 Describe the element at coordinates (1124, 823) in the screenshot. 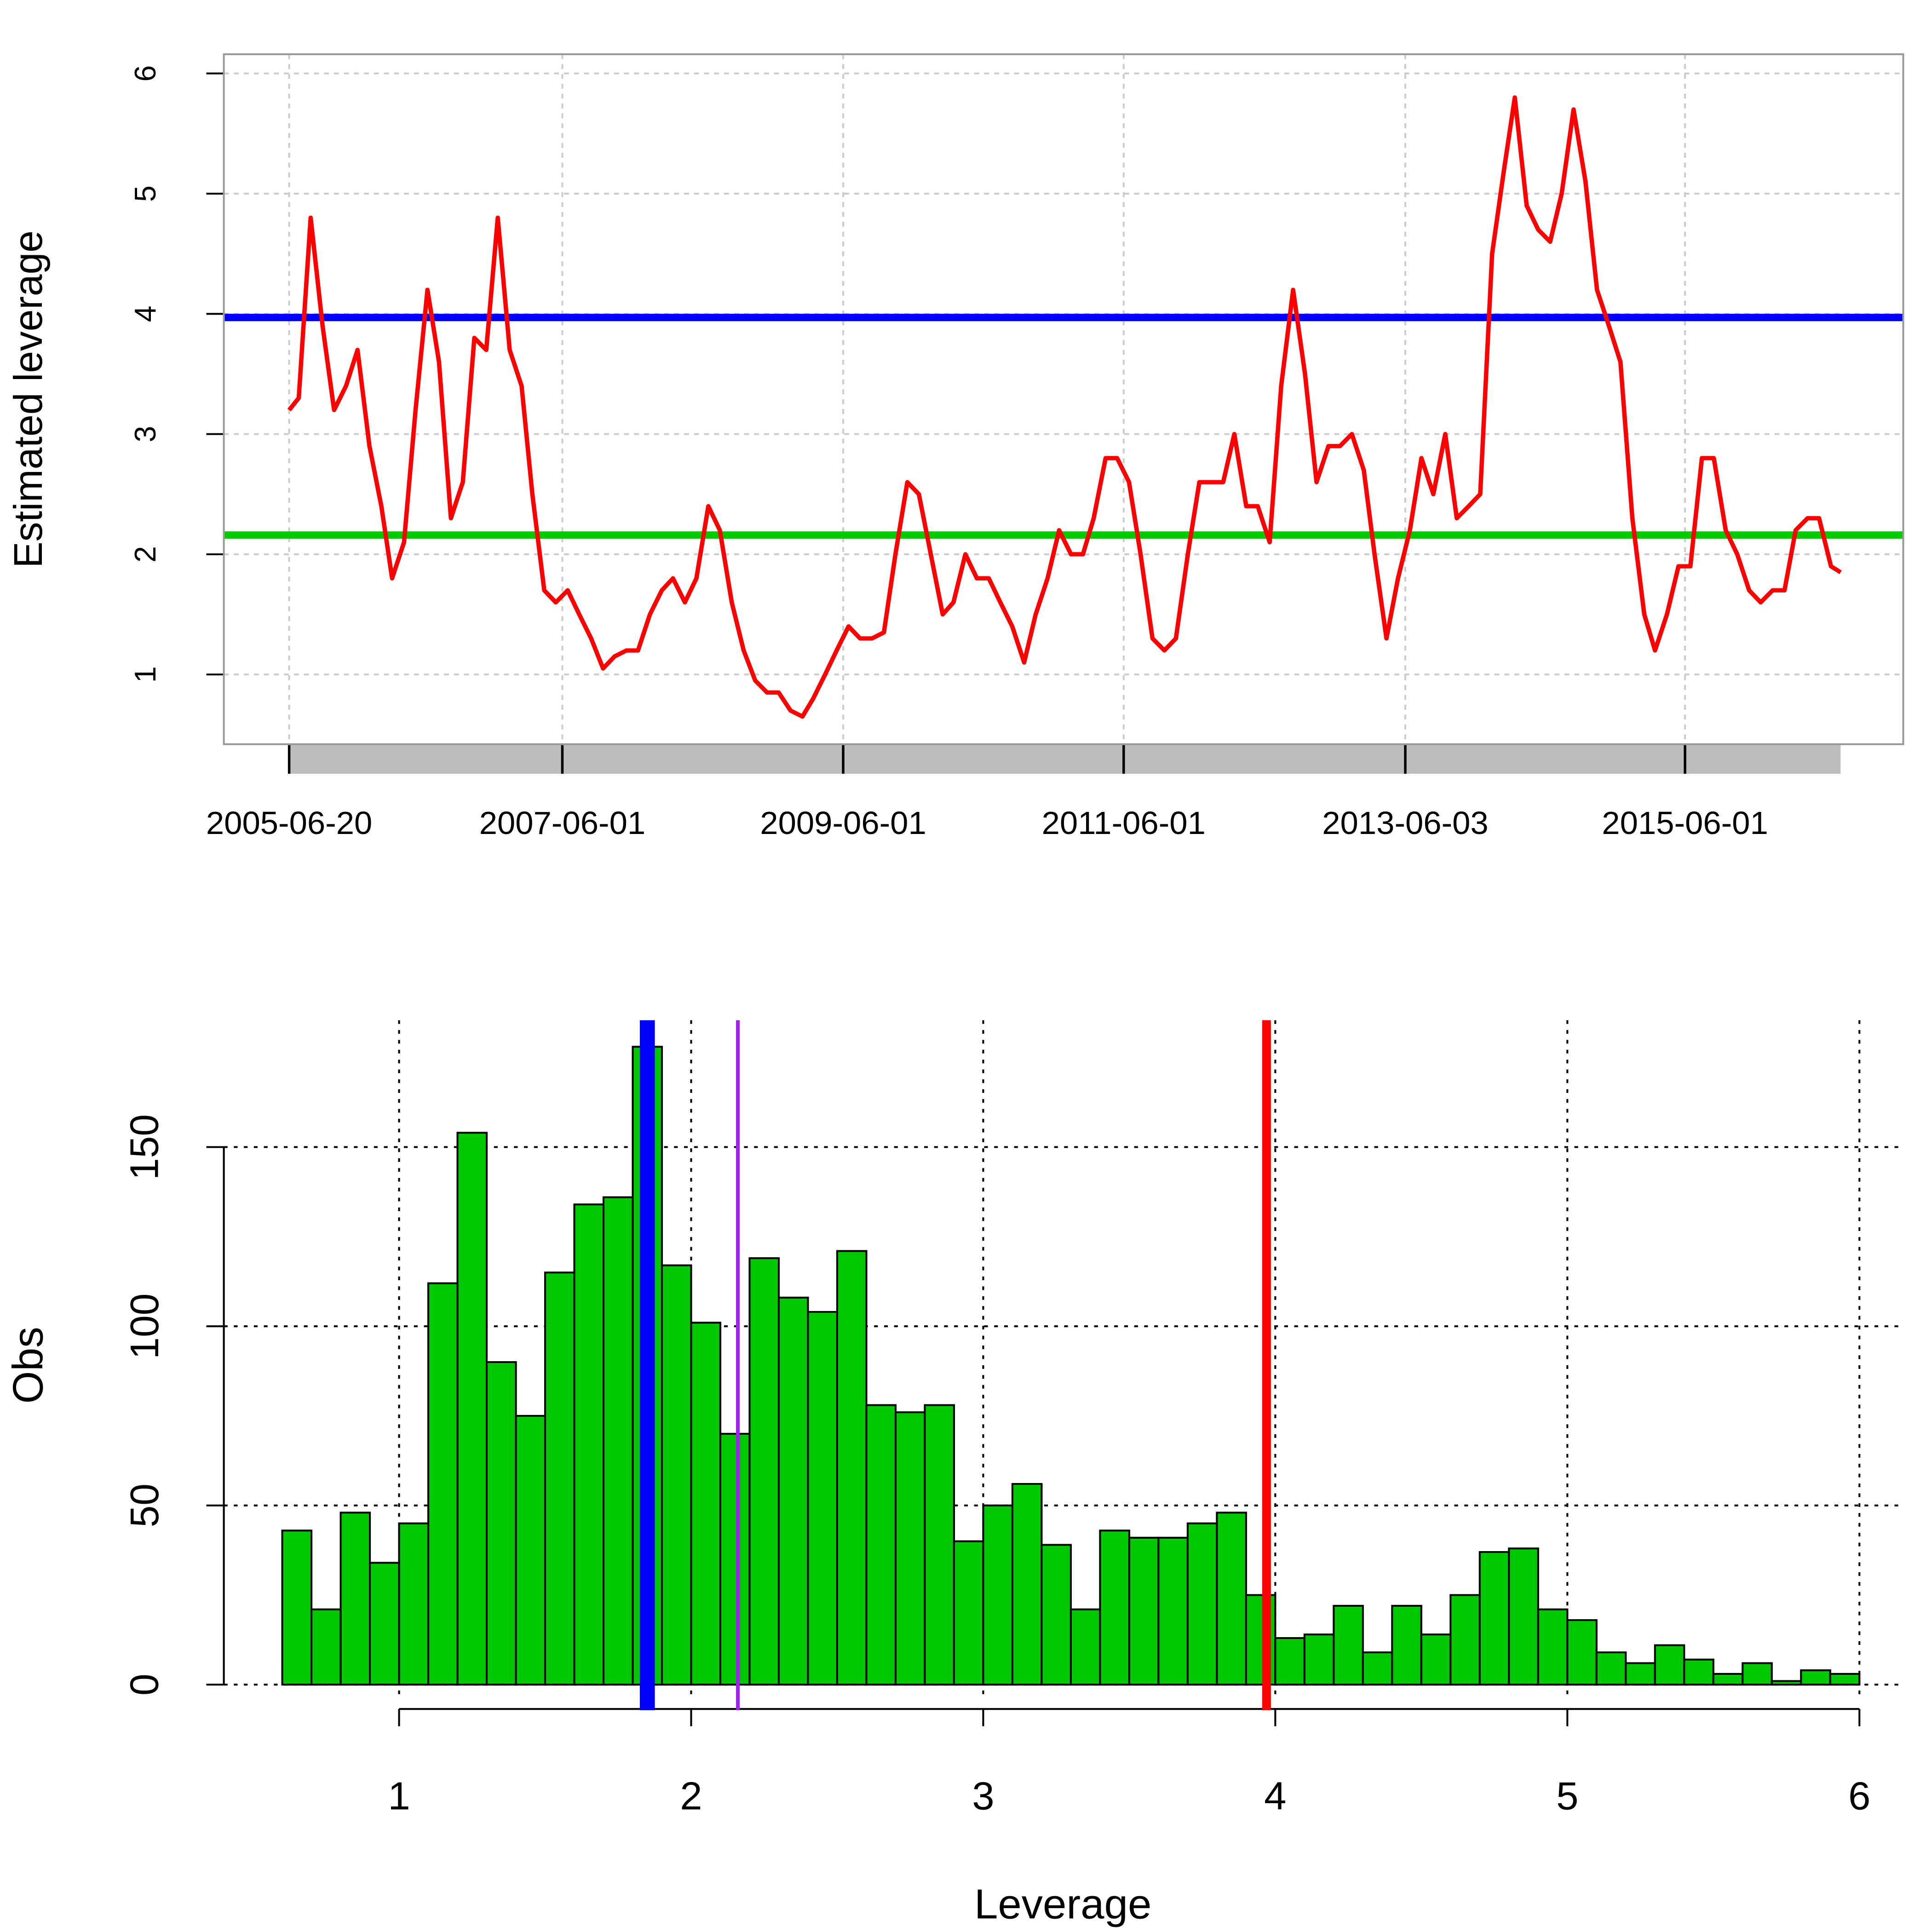

I see `x-tick-label: 2011-06-01` at that location.